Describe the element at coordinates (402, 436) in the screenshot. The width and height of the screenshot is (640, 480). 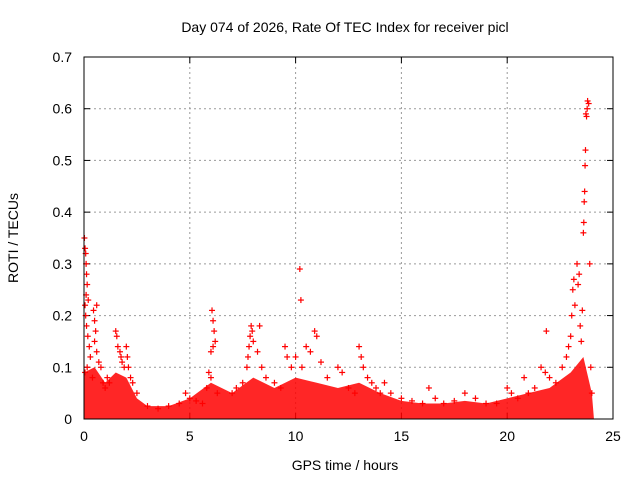
I see `x-tick-label: 15` at that location.